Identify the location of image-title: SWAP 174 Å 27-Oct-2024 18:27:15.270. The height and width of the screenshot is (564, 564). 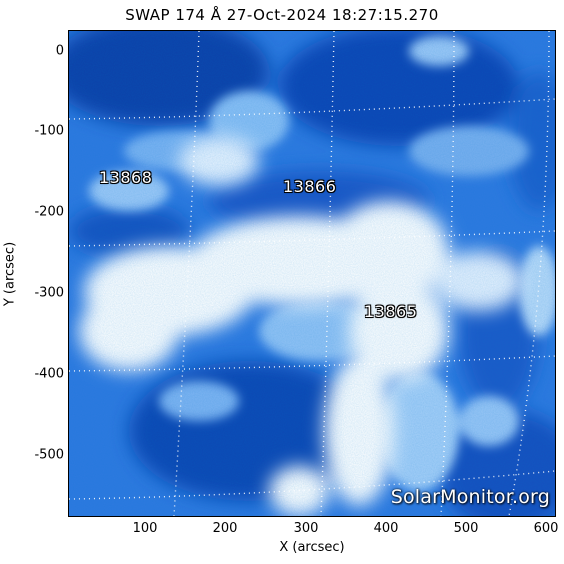
(282, 15).